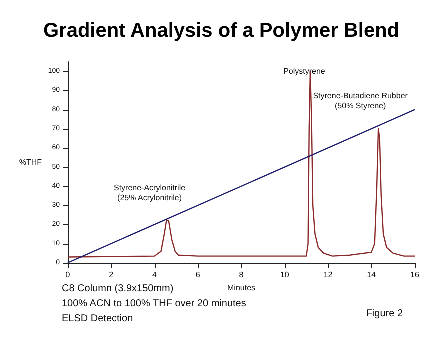  I want to click on x-tick-label: 14, so click(372, 275).